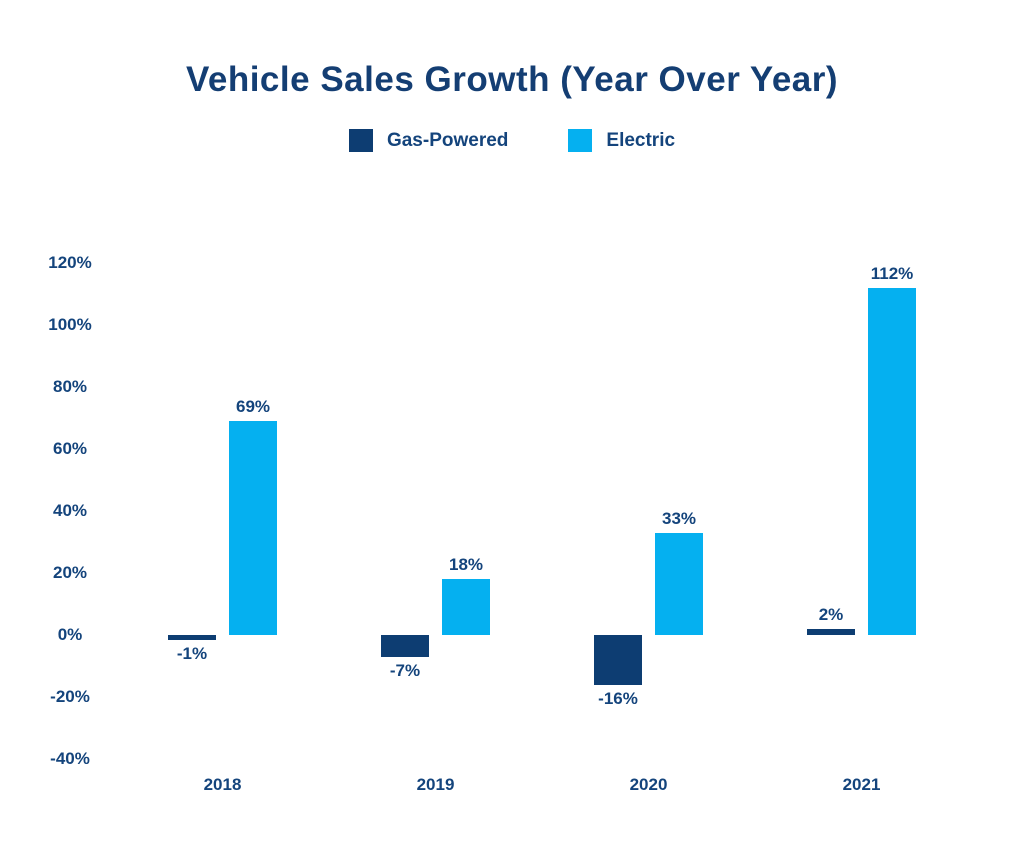 The height and width of the screenshot is (858, 1024). Describe the element at coordinates (435, 784) in the screenshot. I see `x-category-label: 2019` at that location.